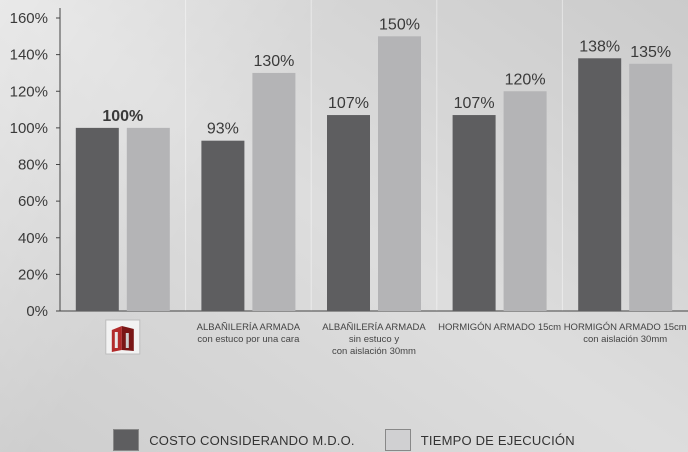  What do you see at coordinates (497, 440) in the screenshot?
I see `legend-label-tiempo: TIEMPO DE EJECUCIÓN` at bounding box center [497, 440].